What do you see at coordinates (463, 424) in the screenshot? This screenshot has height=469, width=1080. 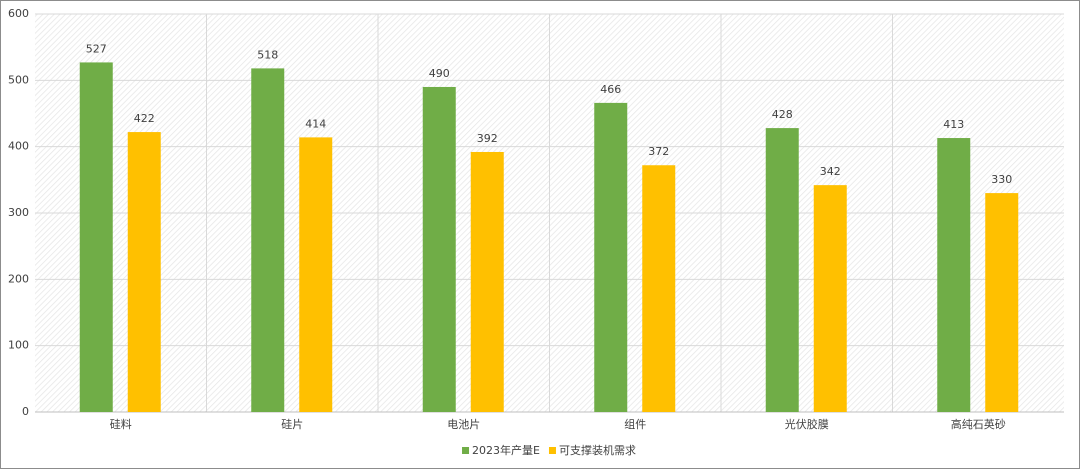 I see `x-tick-label: 电池片` at bounding box center [463, 424].